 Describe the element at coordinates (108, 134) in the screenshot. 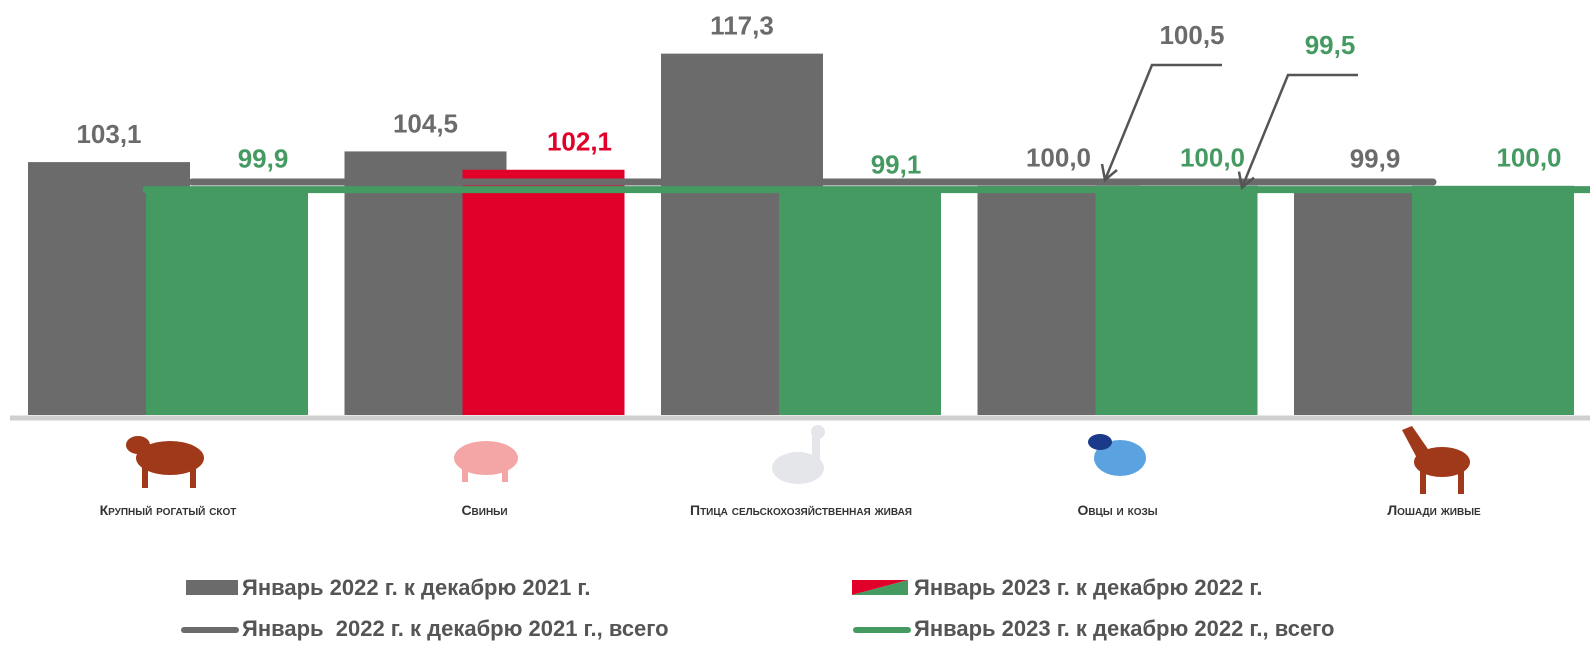

I see `value-label: 103,1` at that location.